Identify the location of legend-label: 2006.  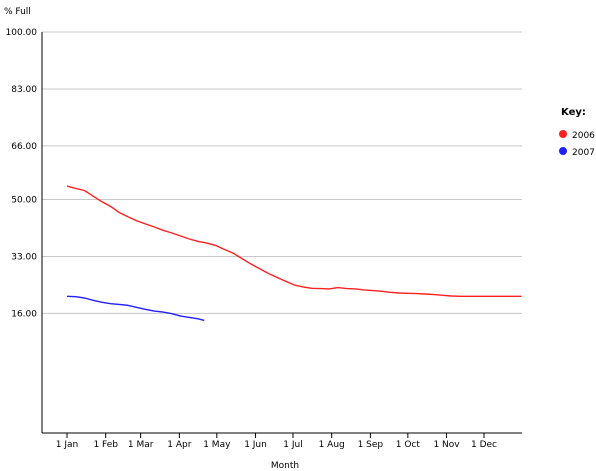
(583, 136).